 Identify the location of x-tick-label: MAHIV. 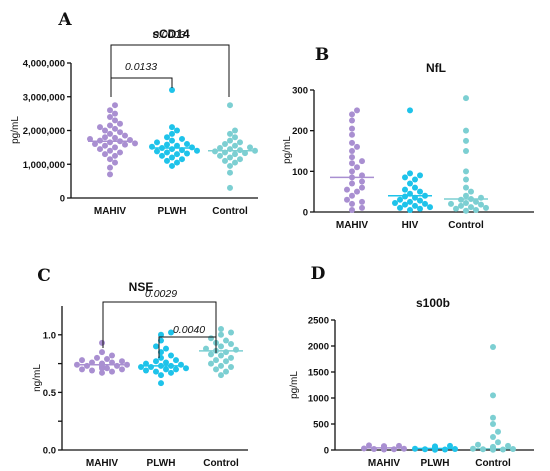
(384, 463).